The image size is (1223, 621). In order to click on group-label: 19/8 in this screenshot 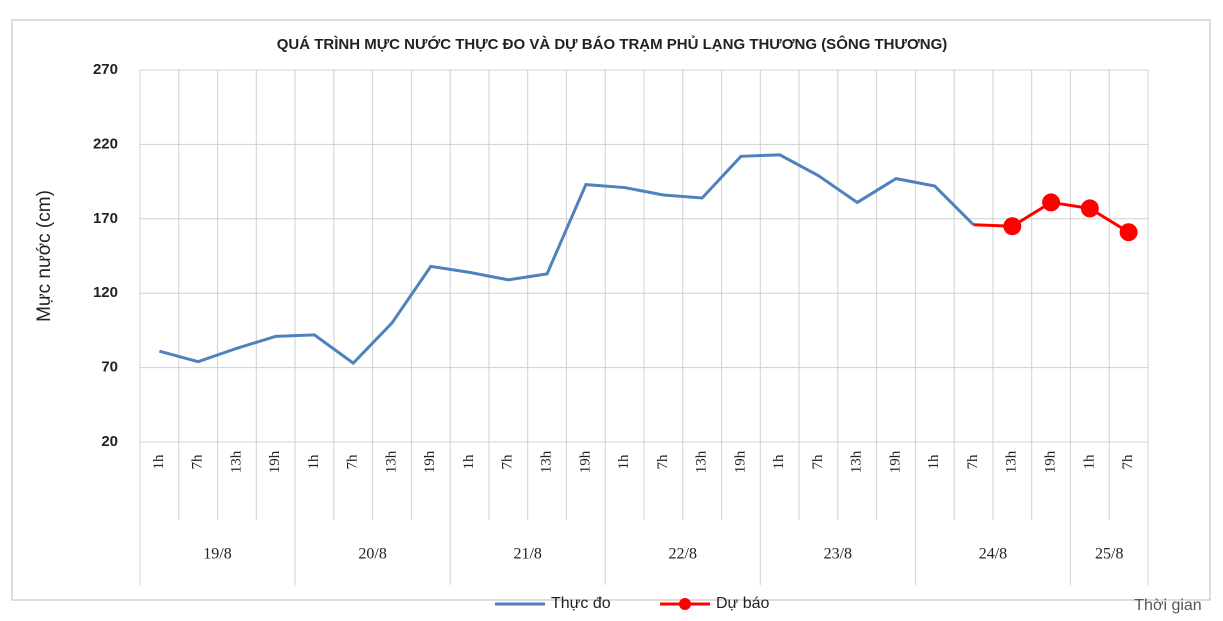, I will do `click(217, 554)`.